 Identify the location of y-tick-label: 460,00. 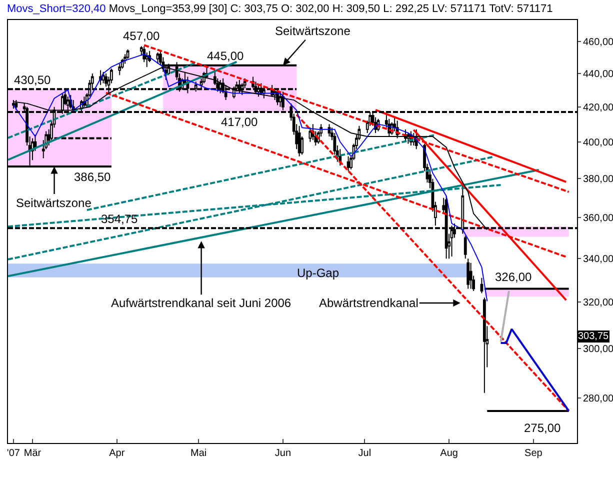
(598, 42).